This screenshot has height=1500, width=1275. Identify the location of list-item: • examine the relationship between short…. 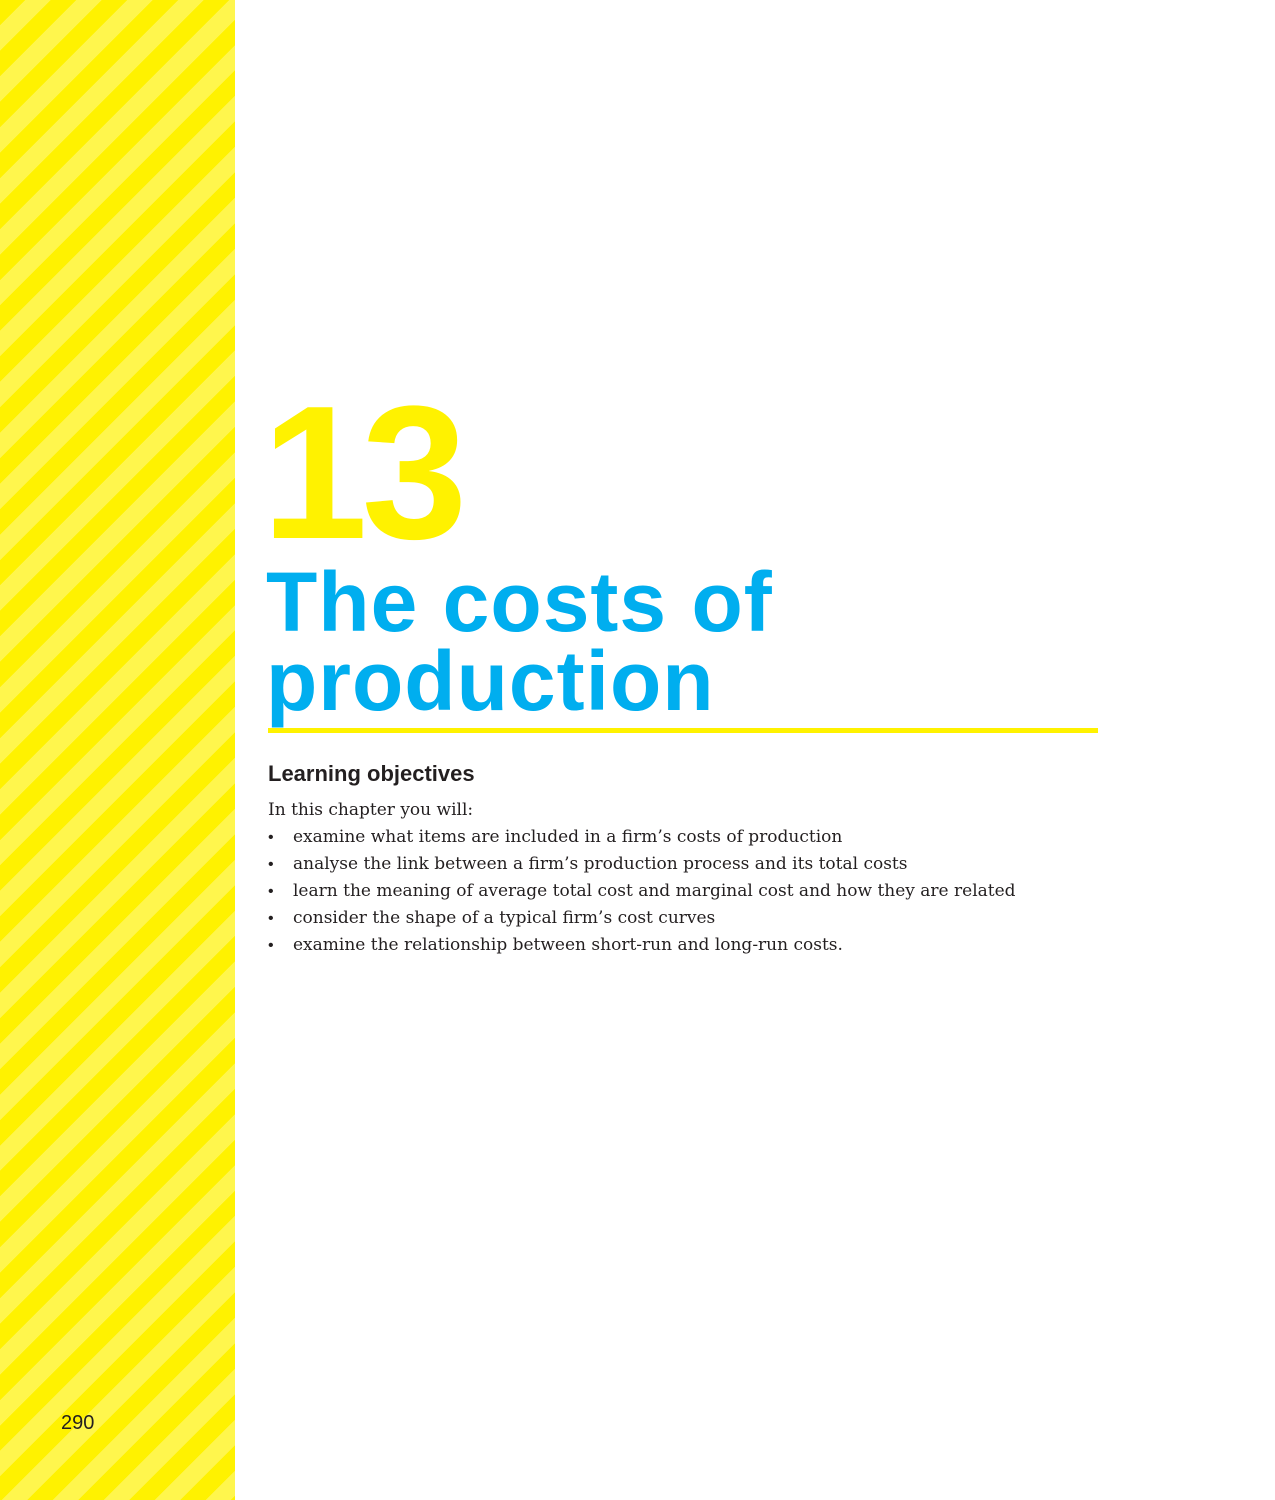
(678, 945).